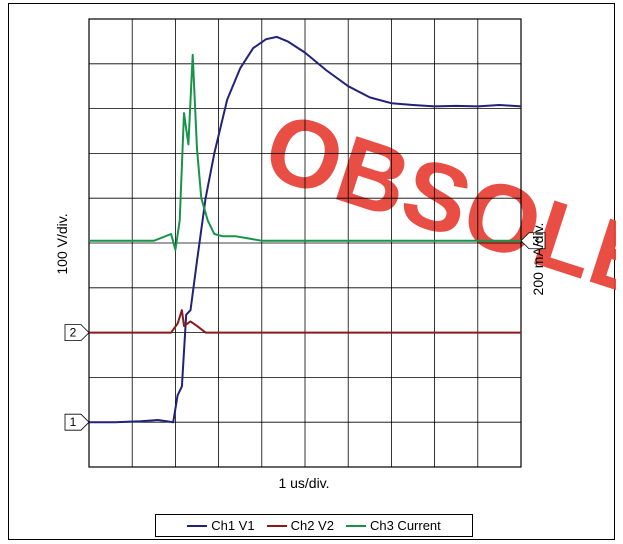  What do you see at coordinates (536, 241) in the screenshot?
I see `channel-marker-label: 3` at bounding box center [536, 241].